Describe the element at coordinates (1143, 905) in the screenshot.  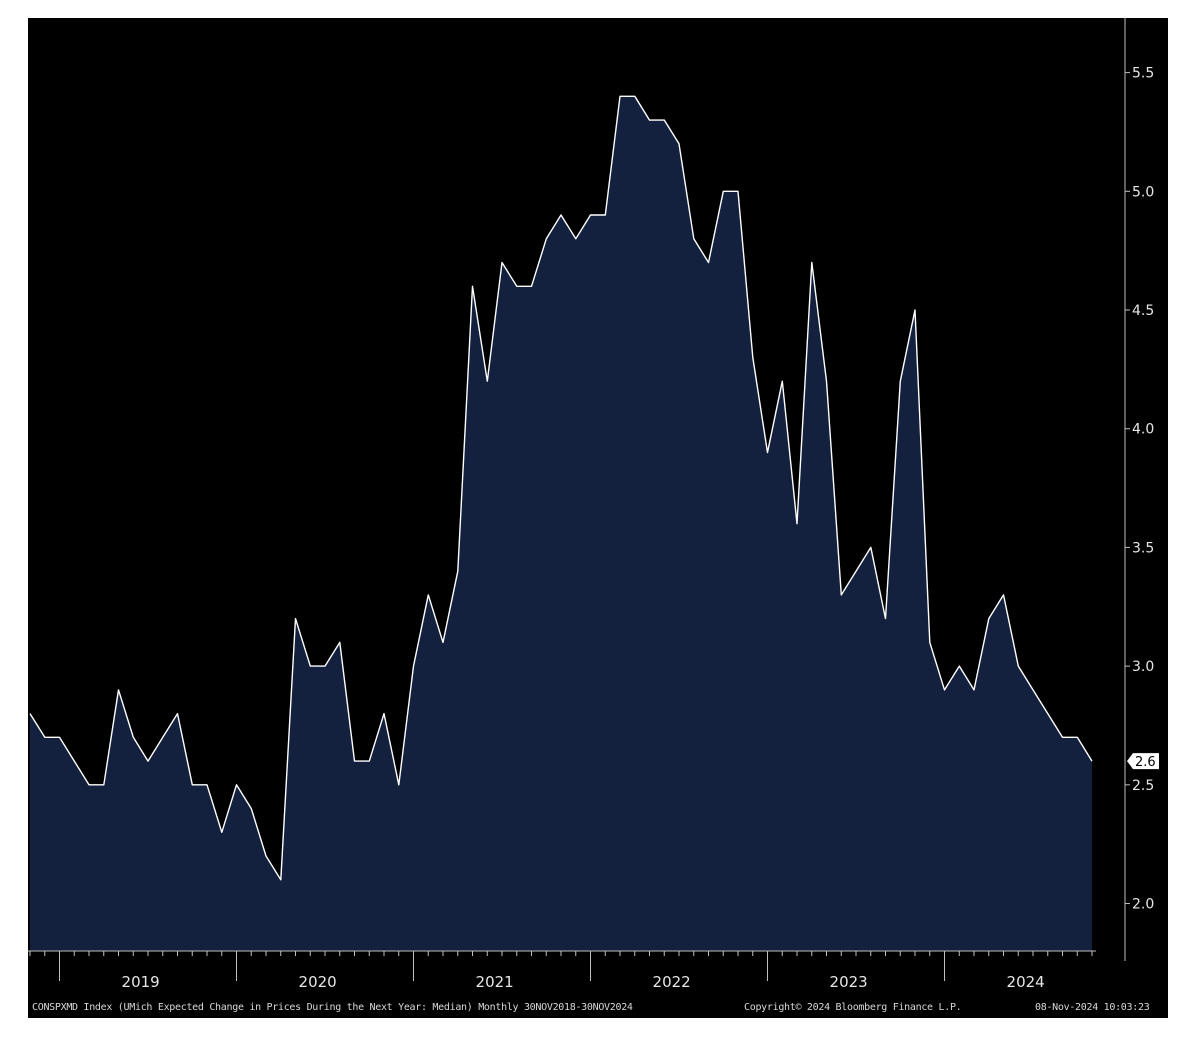
I see `y-tick-label: 2.0` at that location.